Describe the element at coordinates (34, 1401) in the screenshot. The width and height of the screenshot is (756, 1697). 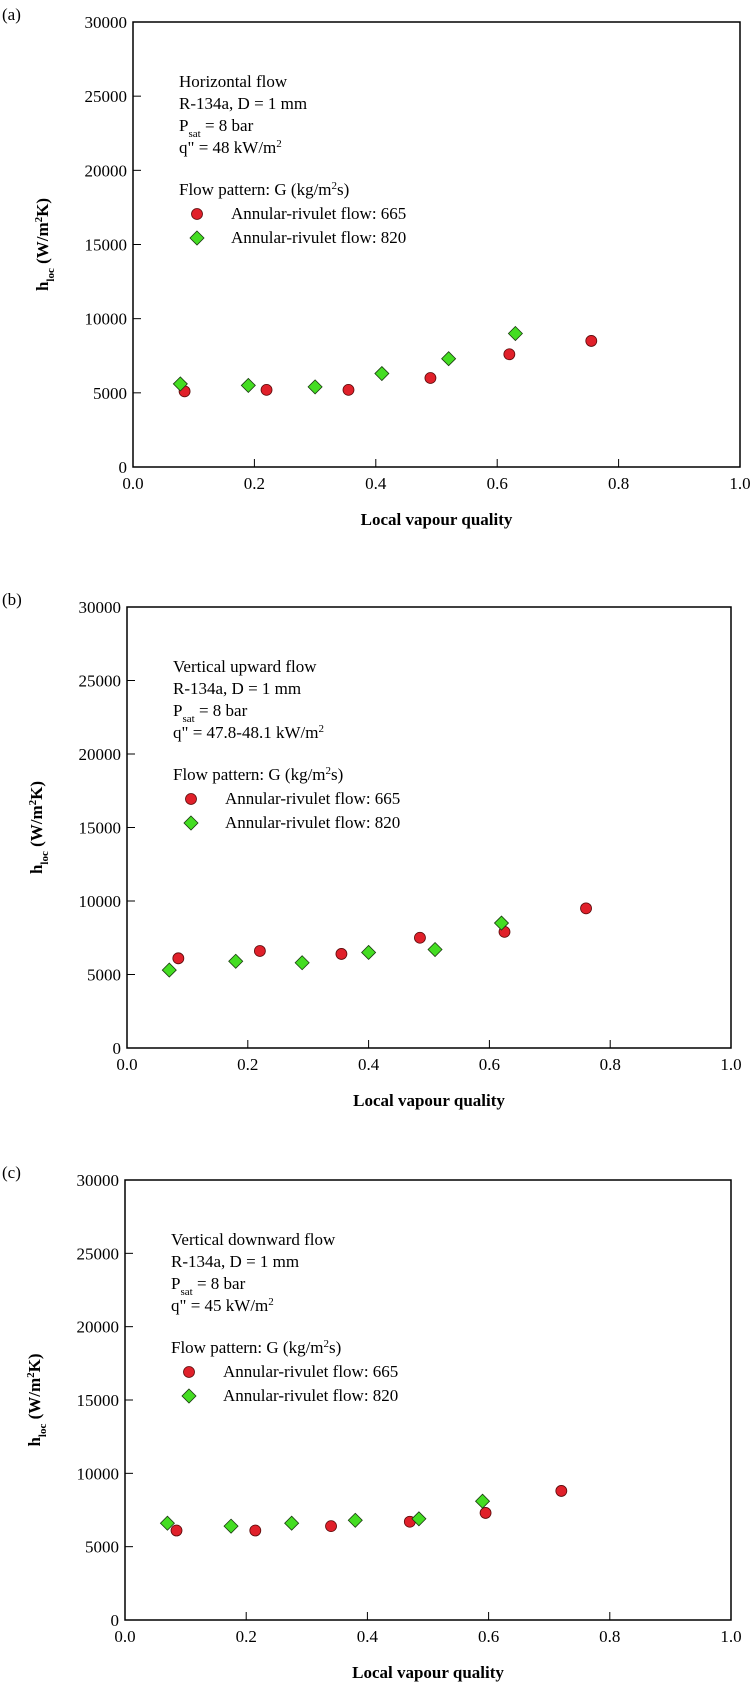
I see `text-segment: (W/m` at that location.